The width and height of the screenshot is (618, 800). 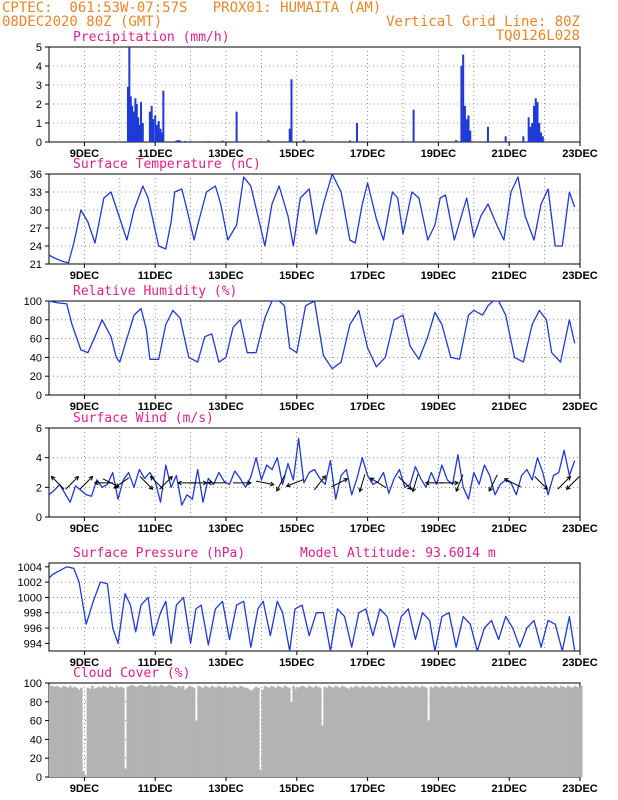 What do you see at coordinates (155, 154) in the screenshot?
I see `x-tick-label: 11DEC` at bounding box center [155, 154].